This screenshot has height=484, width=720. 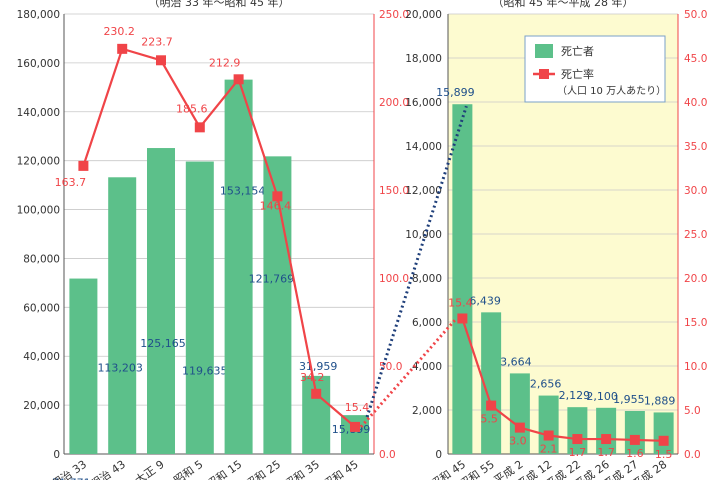 What do you see at coordinates (41, 259) in the screenshot?
I see `y-left-tick-label: 80,000` at bounding box center [41, 259].